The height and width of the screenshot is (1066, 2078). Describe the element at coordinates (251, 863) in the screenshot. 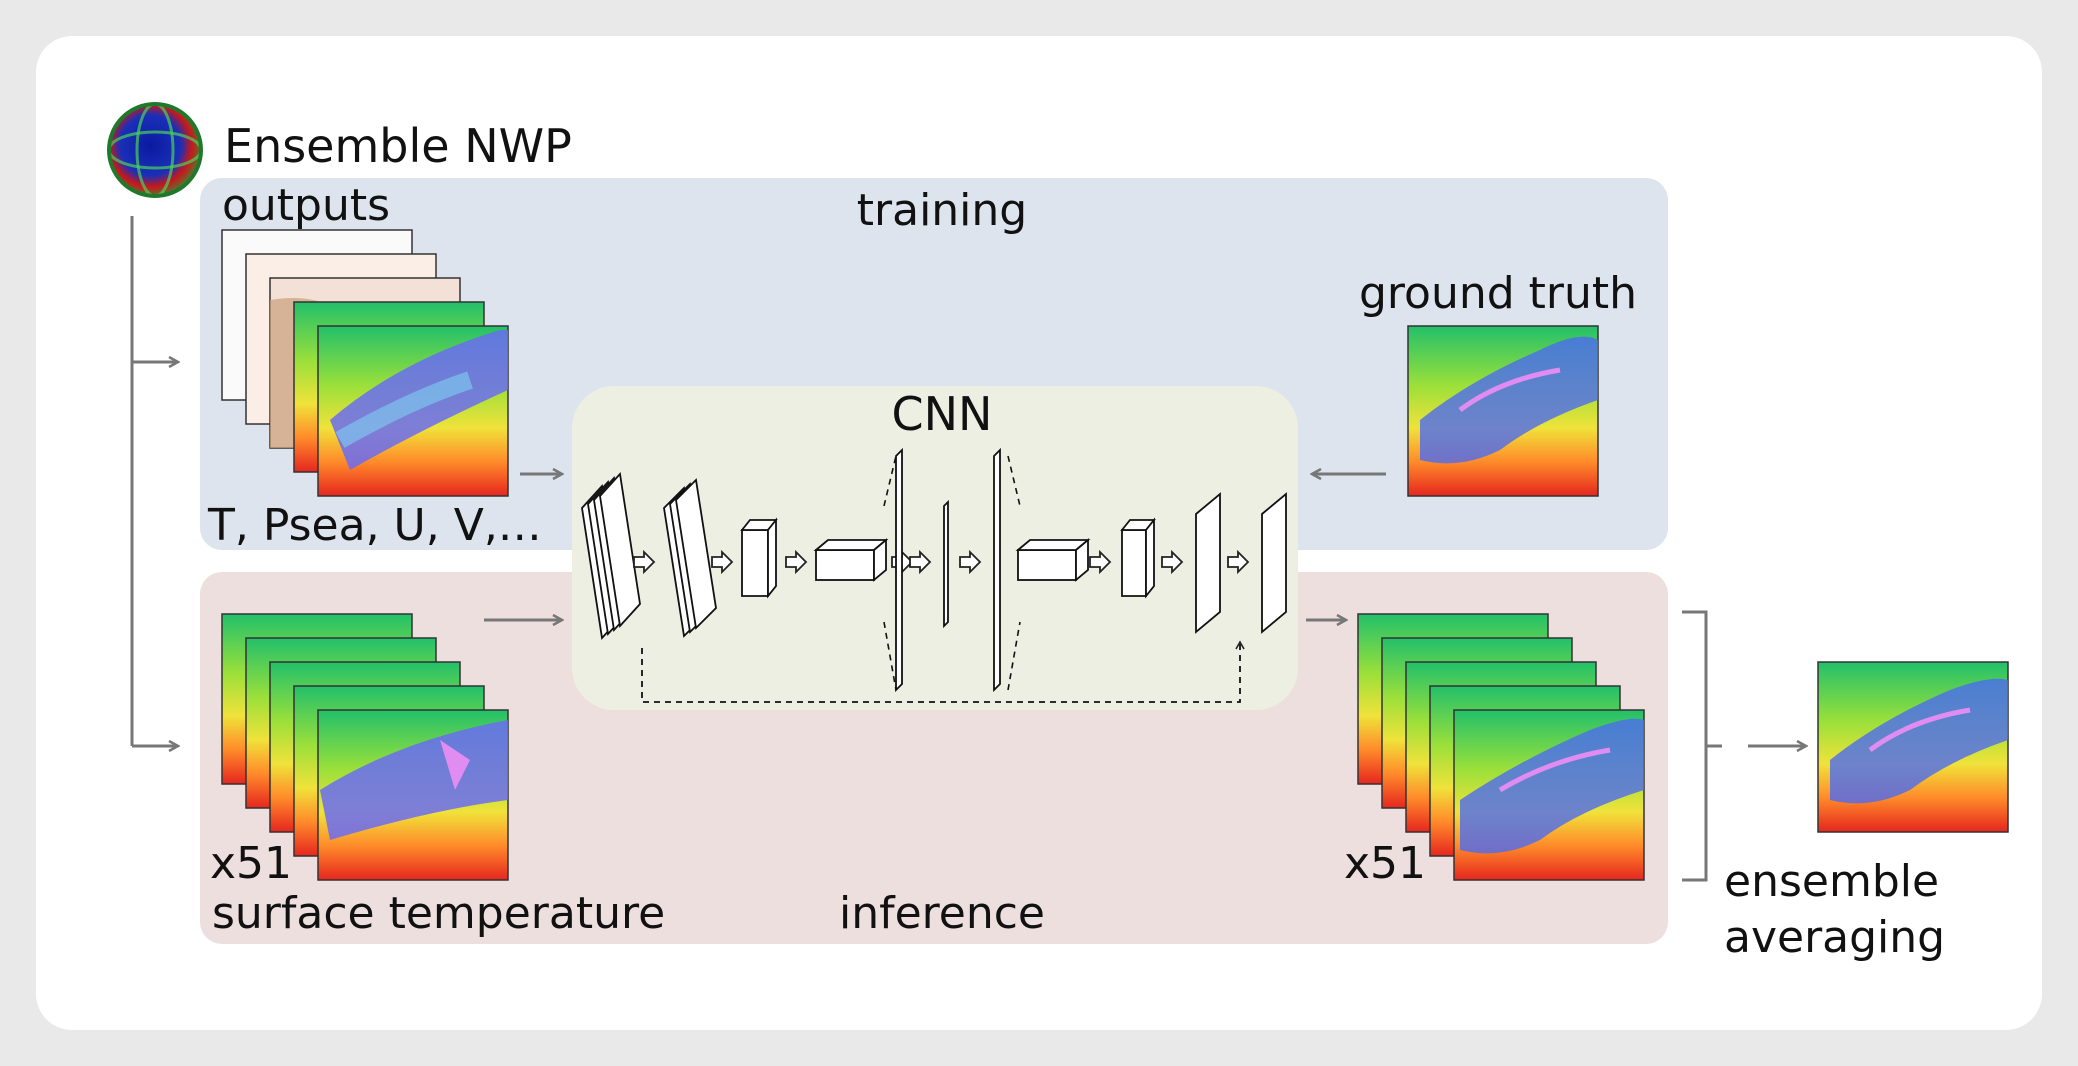

I see `source-member-count: x51` at that location.